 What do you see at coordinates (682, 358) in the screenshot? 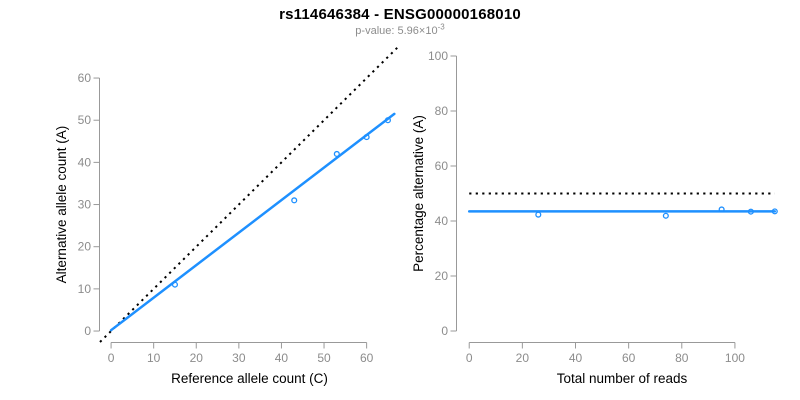
I see `x-tick-label: 80` at bounding box center [682, 358].